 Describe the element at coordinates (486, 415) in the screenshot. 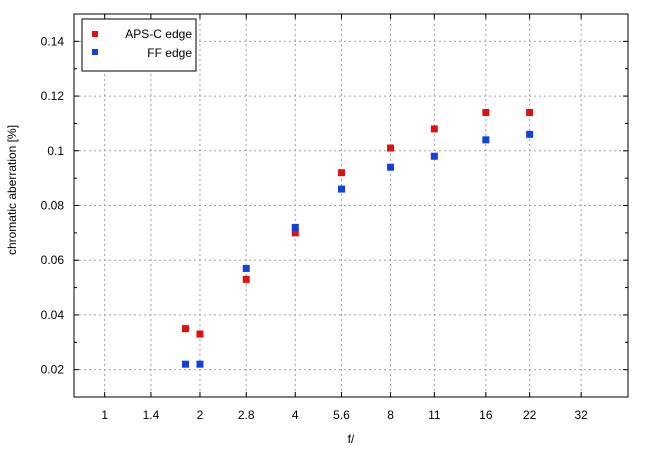

I see `x-tick-label: 16` at that location.